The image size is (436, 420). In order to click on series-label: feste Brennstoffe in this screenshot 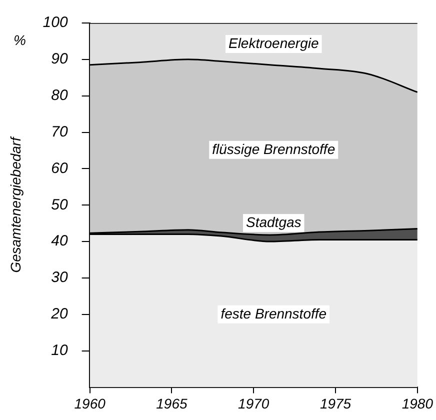, I will do `click(273, 313)`.